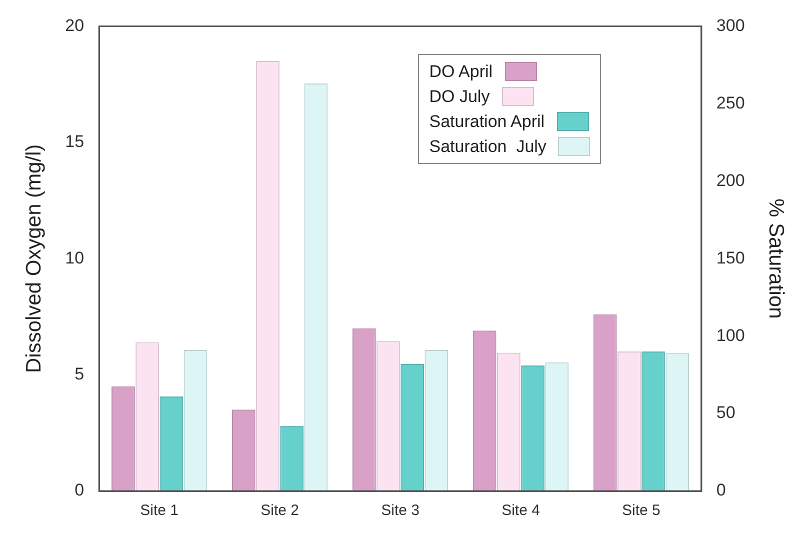  I want to click on y-tick-label: 0, so click(79, 490).